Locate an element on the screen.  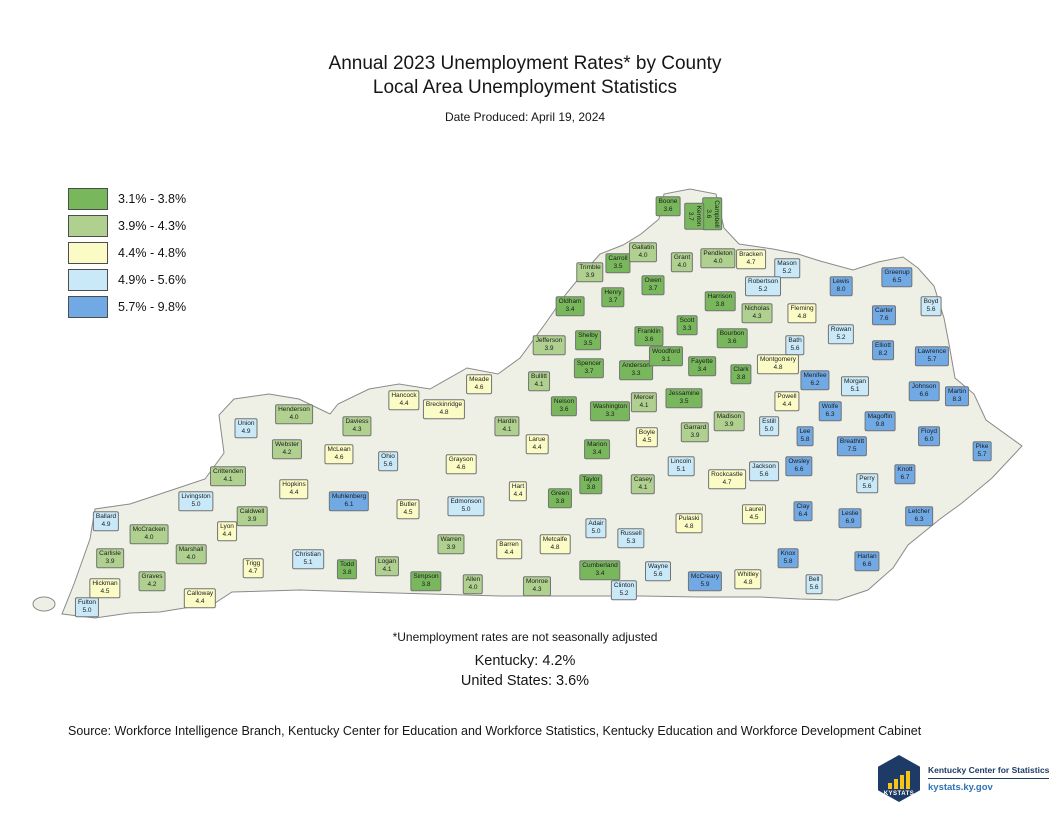
page-subtitle: Local Area Unemployment Statistics is located at coordinates (525, 87).